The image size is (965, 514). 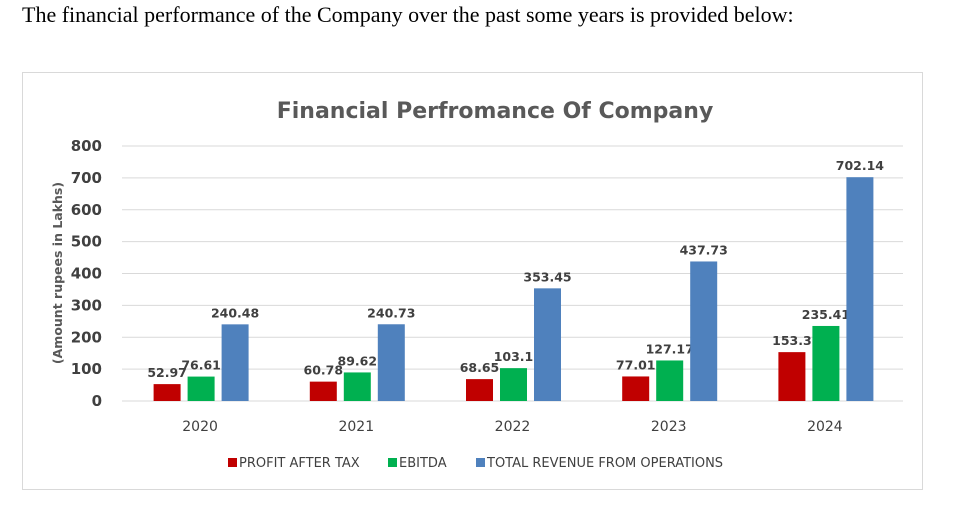 What do you see at coordinates (480, 367) in the screenshot?
I see `data-label: 68.65` at bounding box center [480, 367].